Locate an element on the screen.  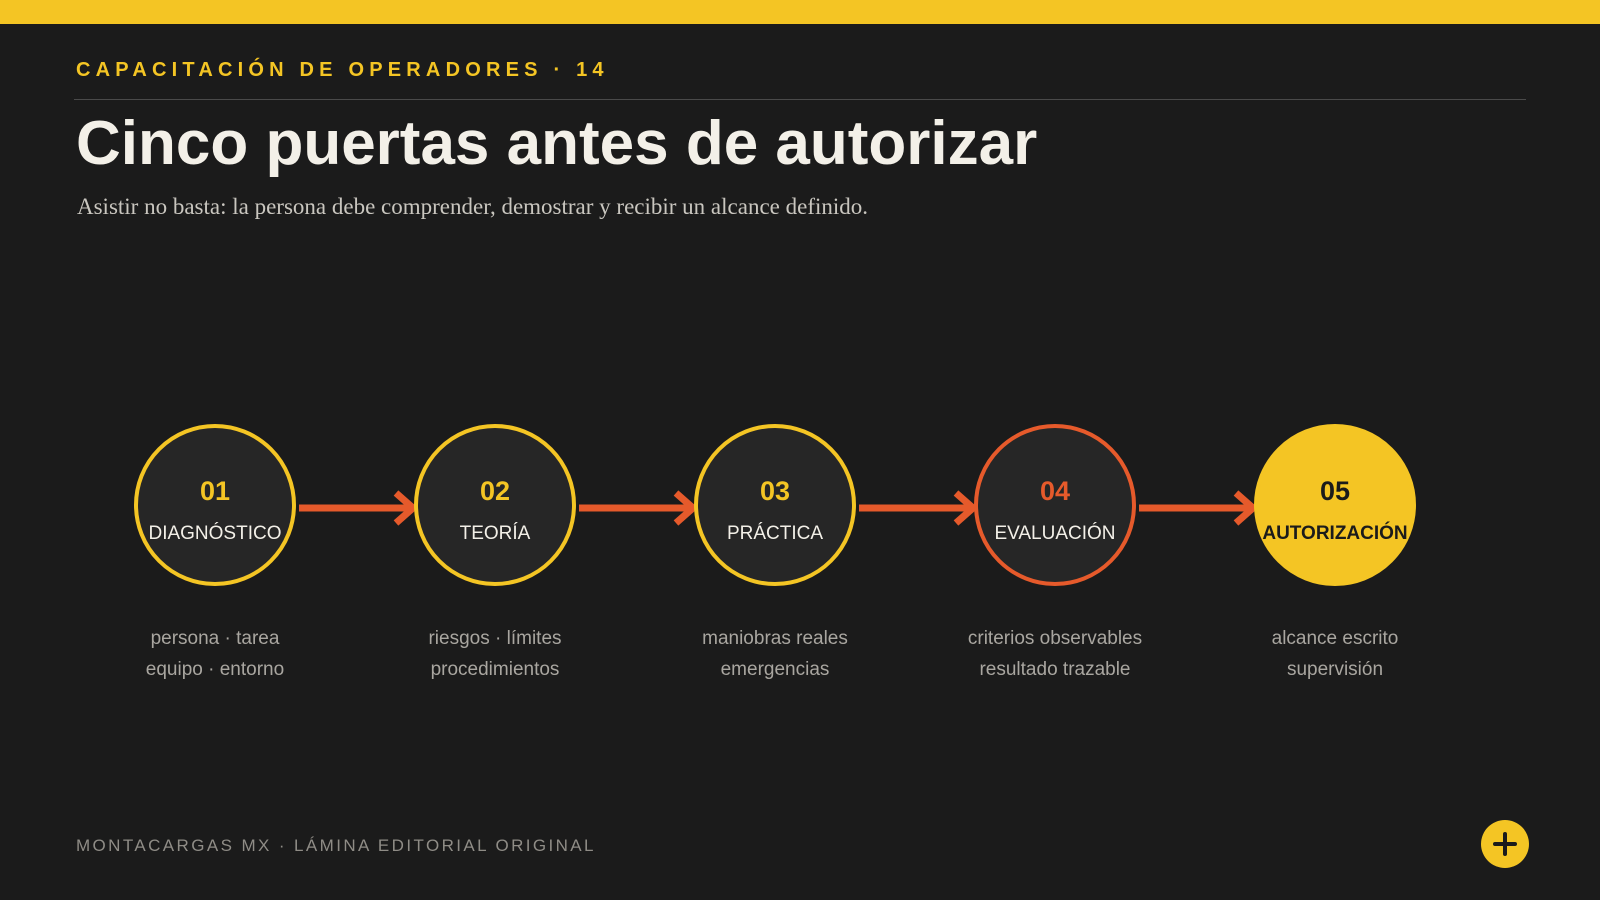
stage-description-line: criterios observables is located at coordinates (1055, 638).